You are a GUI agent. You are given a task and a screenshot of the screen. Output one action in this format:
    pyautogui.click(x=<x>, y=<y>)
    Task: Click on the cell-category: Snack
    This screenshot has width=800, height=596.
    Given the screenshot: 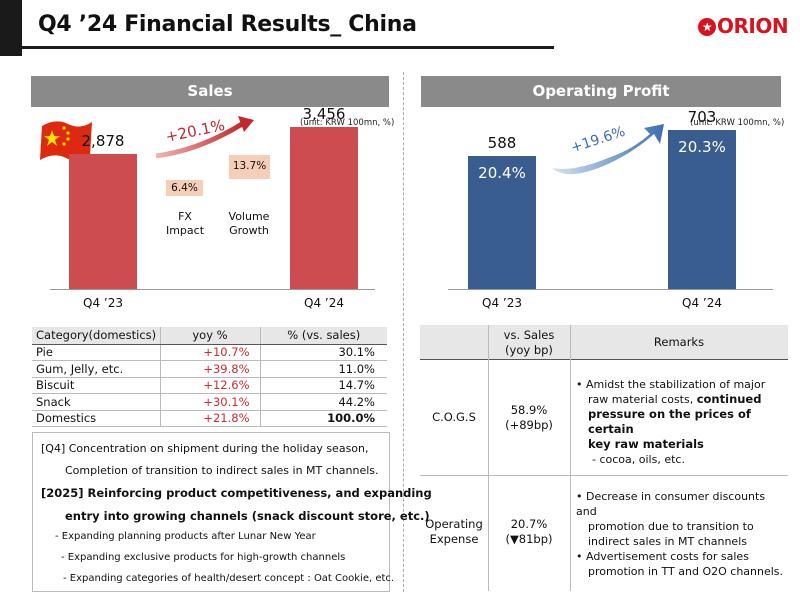 What is the action you would take?
    pyautogui.click(x=96, y=402)
    